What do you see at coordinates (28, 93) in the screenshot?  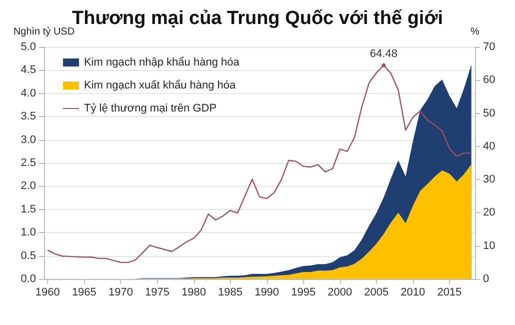 I see `y-tick-label: 4.0` at bounding box center [28, 93].